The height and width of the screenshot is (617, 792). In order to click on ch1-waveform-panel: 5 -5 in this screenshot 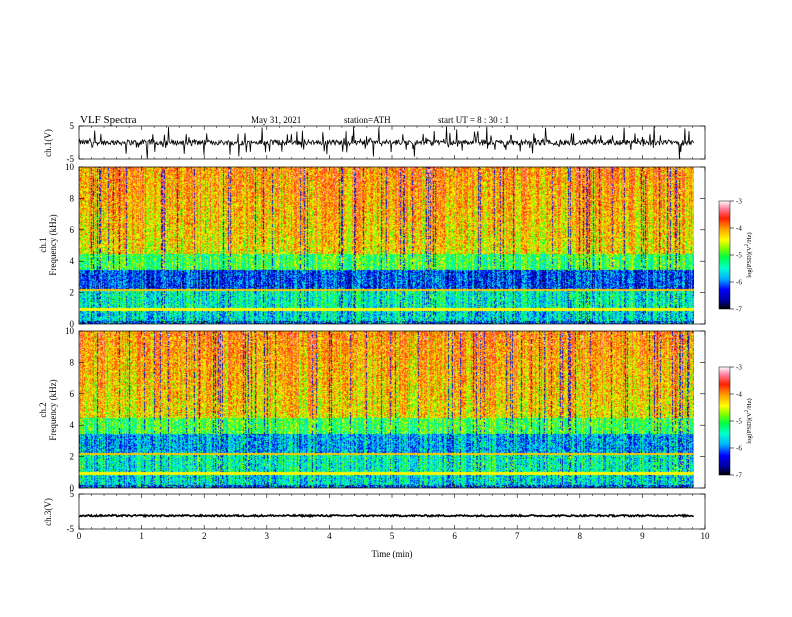, I will do `click(386, 142)`.